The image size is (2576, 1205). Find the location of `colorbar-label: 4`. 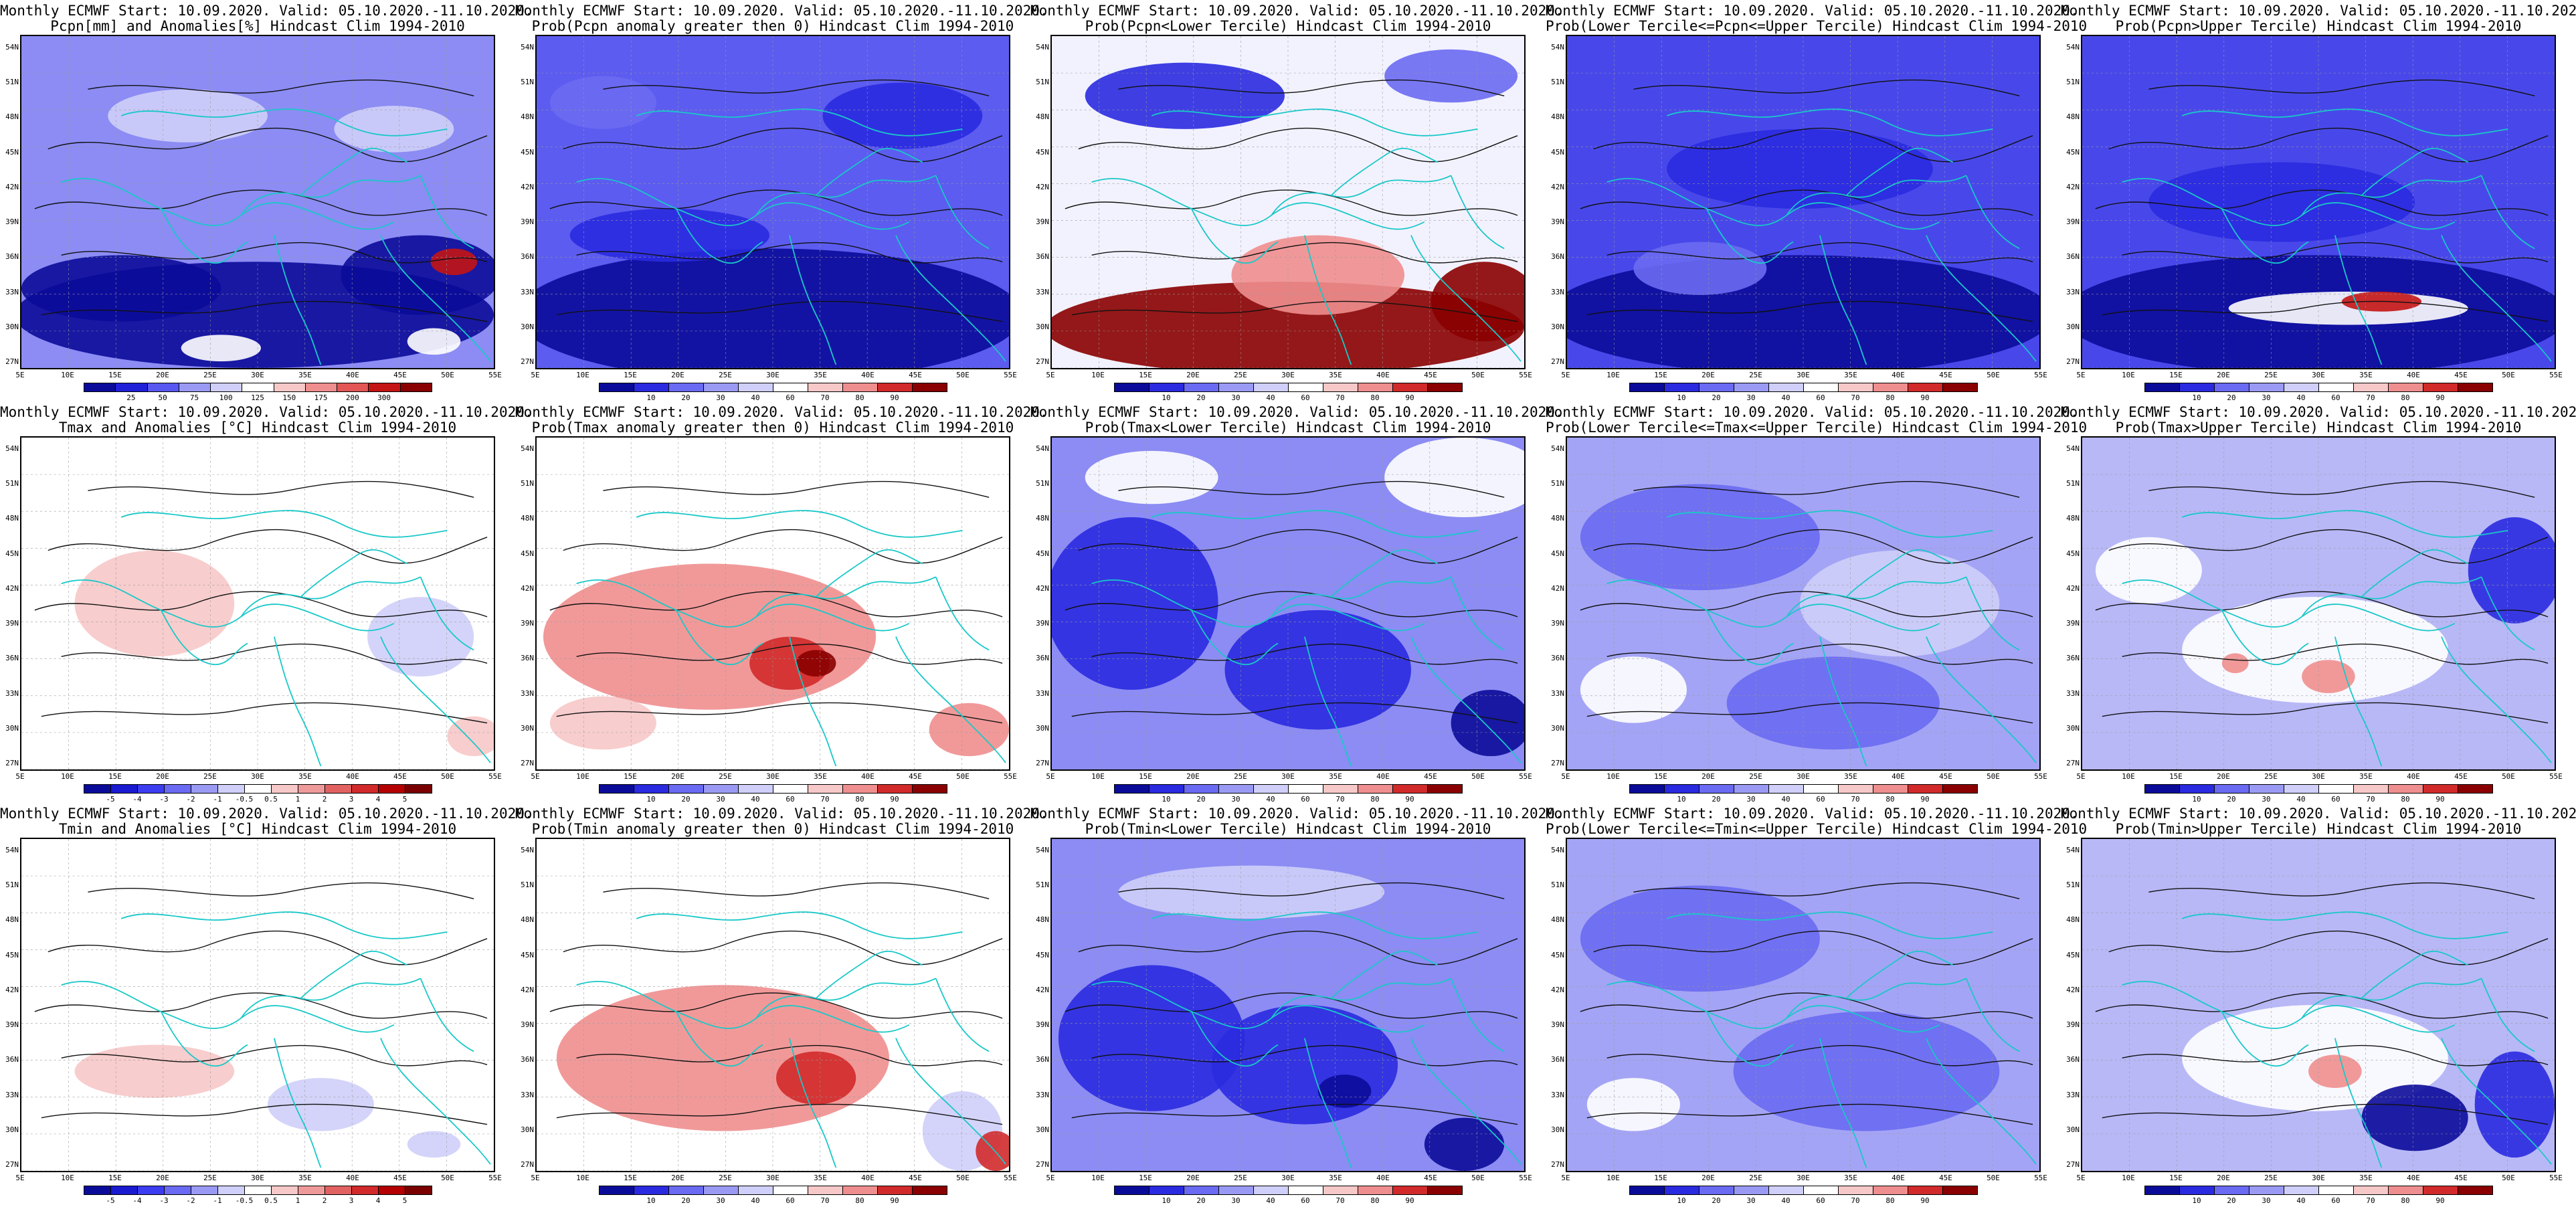

colorbar-label: 4 is located at coordinates (378, 799).